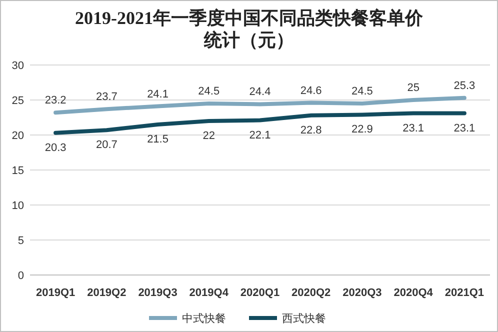 This screenshot has height=332, width=498. What do you see at coordinates (157, 94) in the screenshot?
I see `data-label: 24.1` at bounding box center [157, 94].